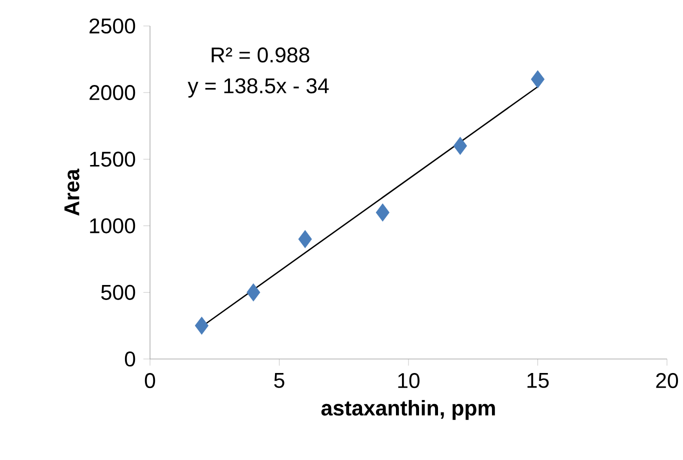 This screenshot has width=683, height=460. I want to click on x-tick-label: 5, so click(279, 380).